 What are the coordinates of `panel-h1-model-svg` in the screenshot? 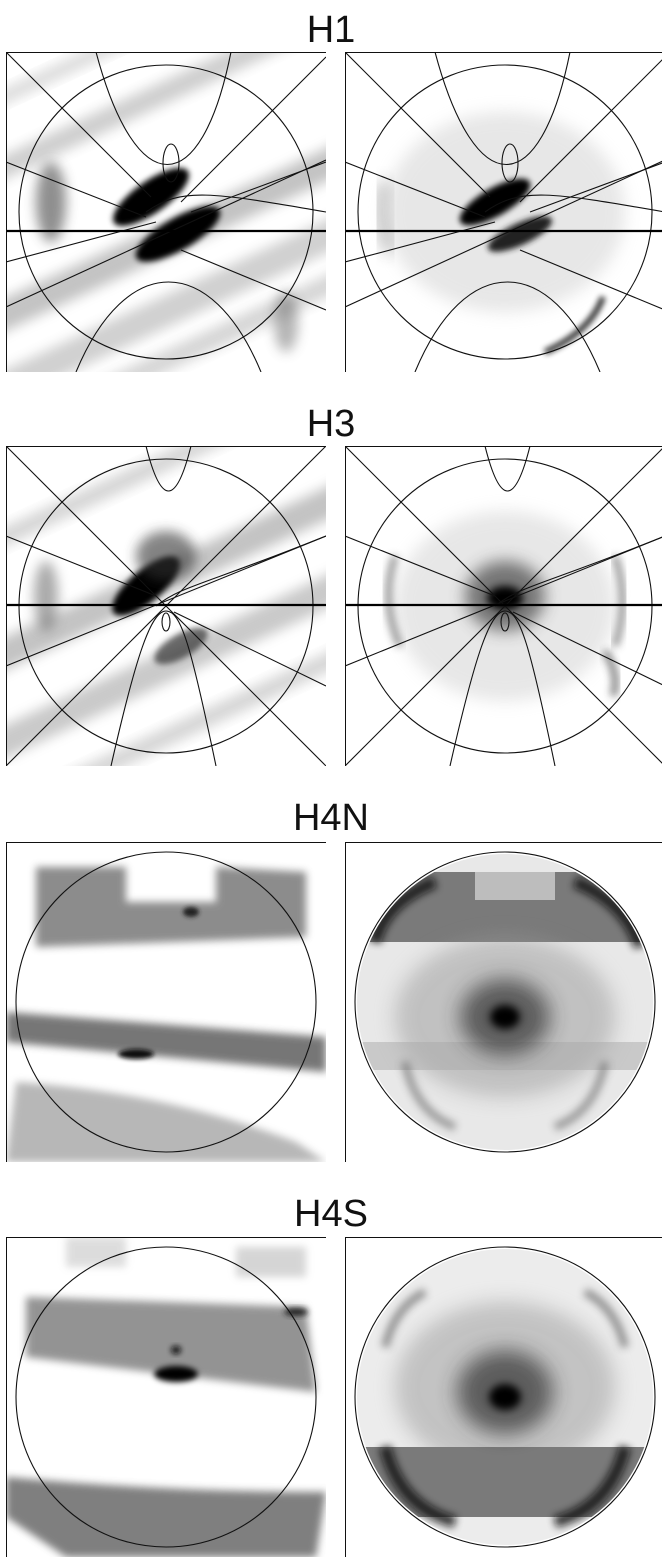 It's located at (503, 212).